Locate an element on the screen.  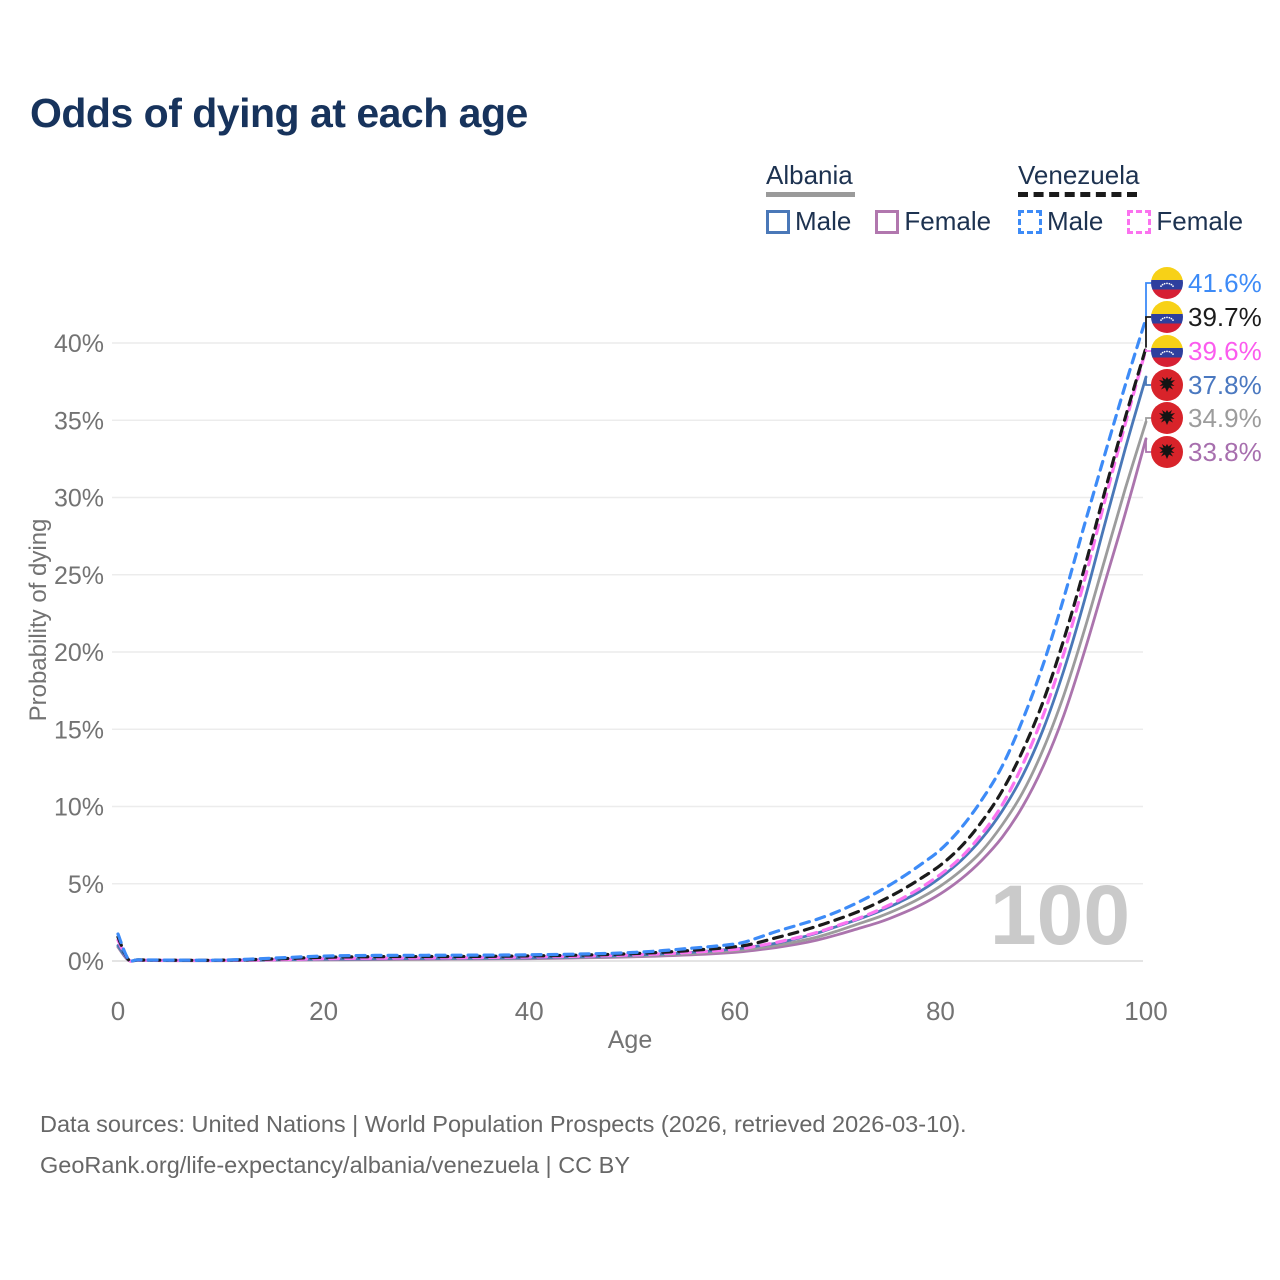
legend-group-venezuela: Venezuela Male Female is located at coordinates (1130, 198).